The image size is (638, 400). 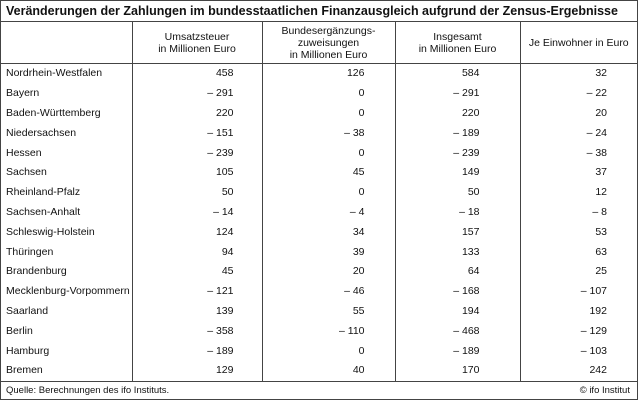 I want to click on table-cell: – 103, so click(x=578, y=351).